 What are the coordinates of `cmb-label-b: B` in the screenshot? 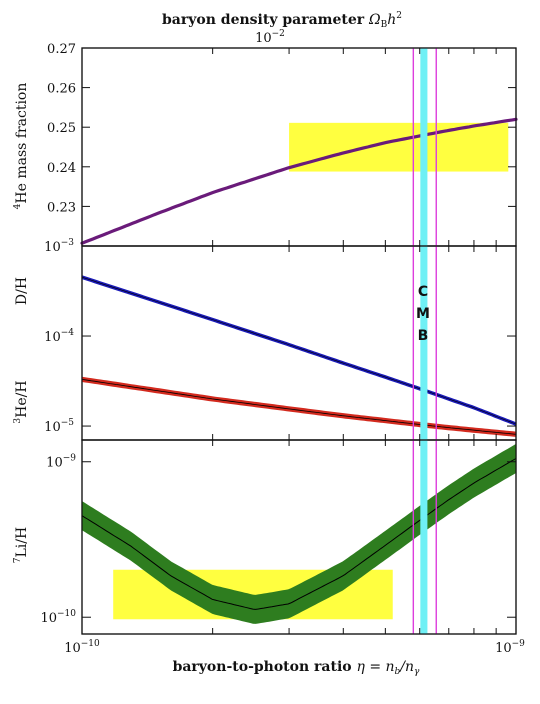 It's located at (423, 336).